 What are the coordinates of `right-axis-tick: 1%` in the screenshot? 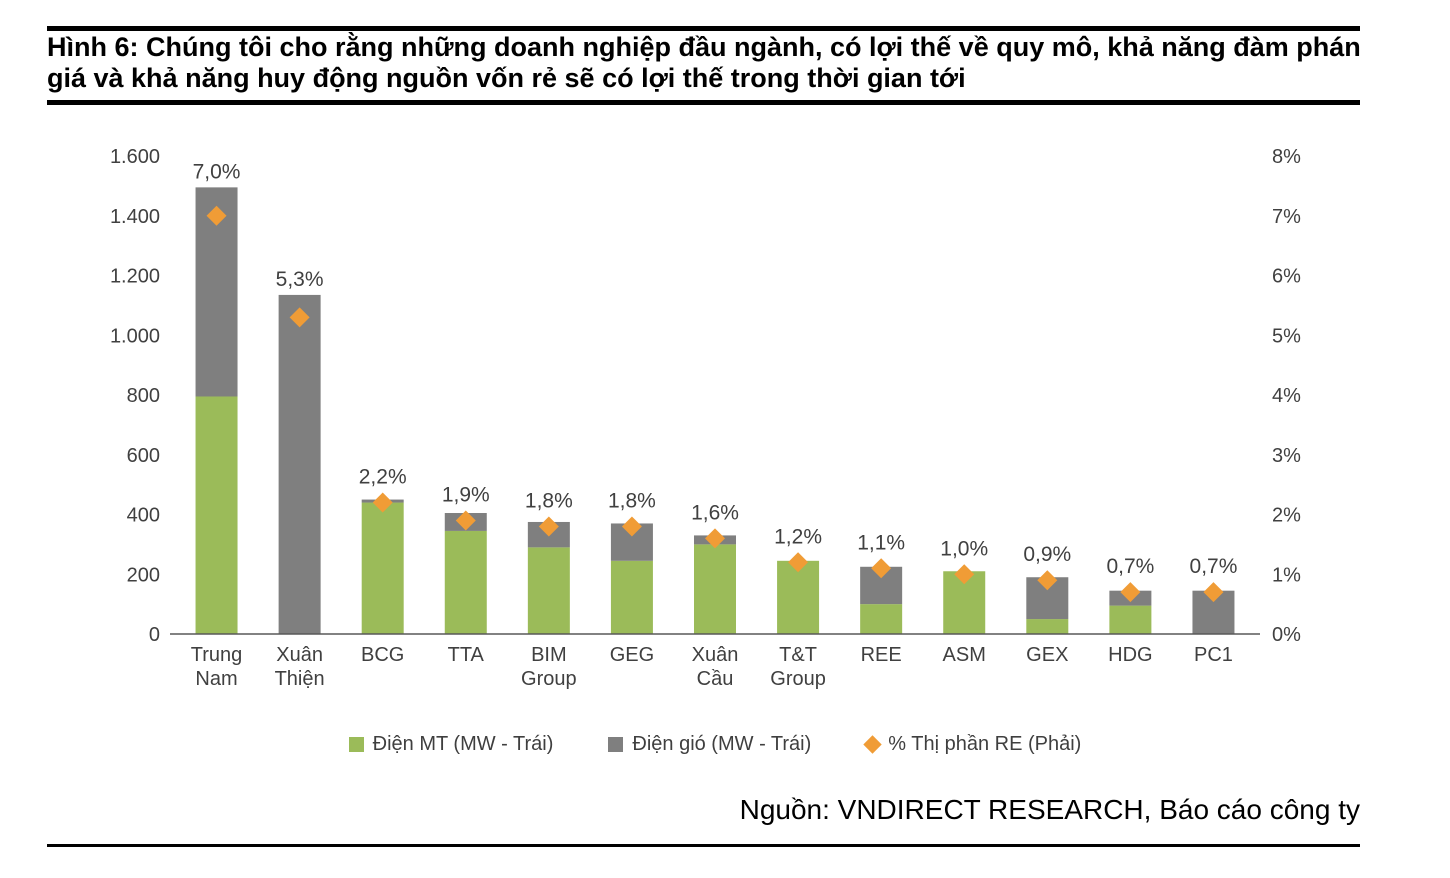 It's located at (1286, 575).